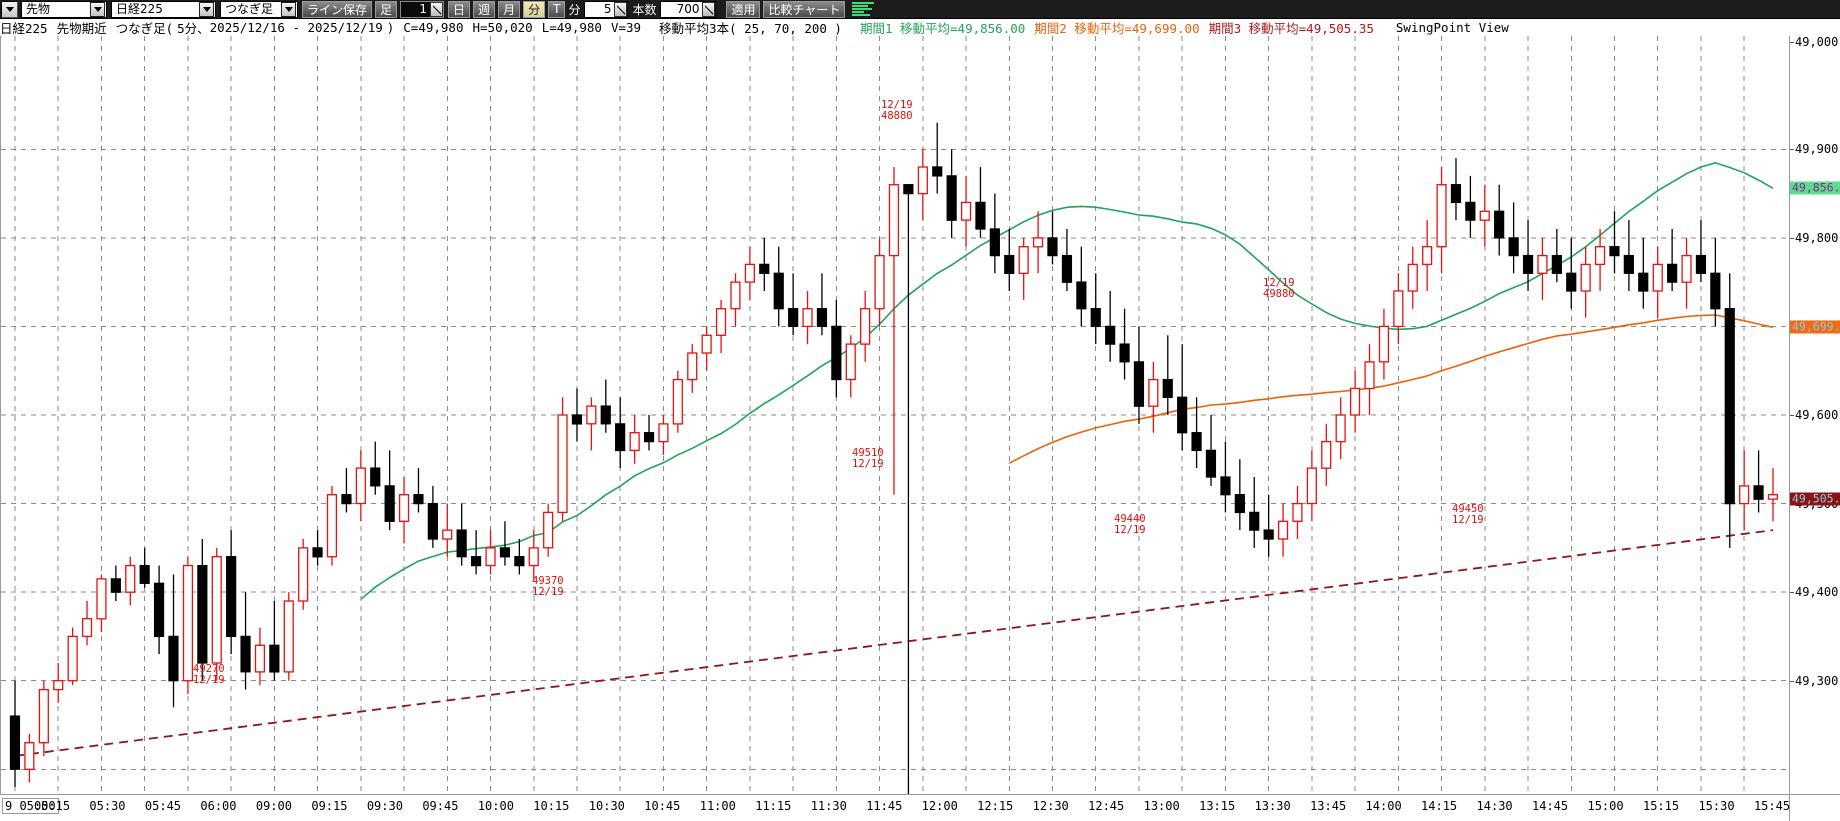 This screenshot has height=821, width=1840. Describe the element at coordinates (97, 9) in the screenshot. I see `market-combo-caret-down-icon` at that location.